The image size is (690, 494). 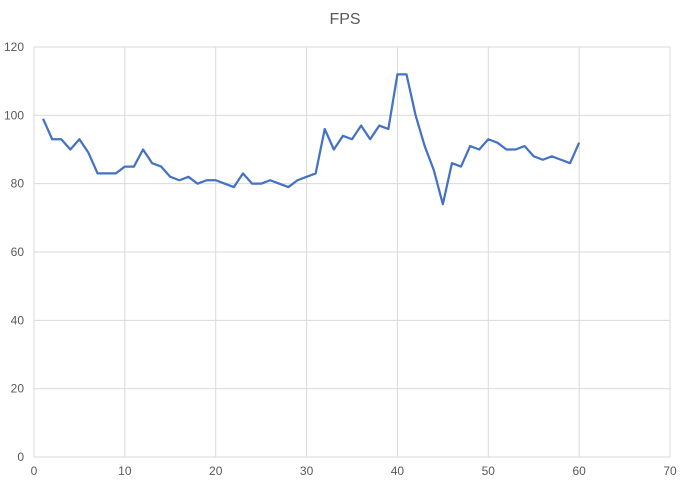 What do you see at coordinates (579, 471) in the screenshot?
I see `x-tick-label: 60` at bounding box center [579, 471].